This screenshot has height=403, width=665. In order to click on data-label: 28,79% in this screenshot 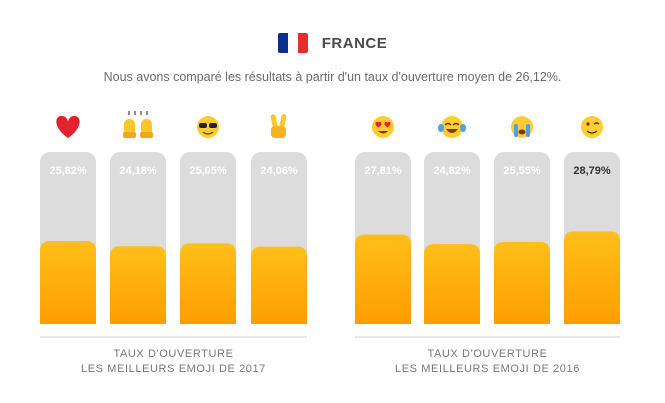, I will do `click(592, 171)`.